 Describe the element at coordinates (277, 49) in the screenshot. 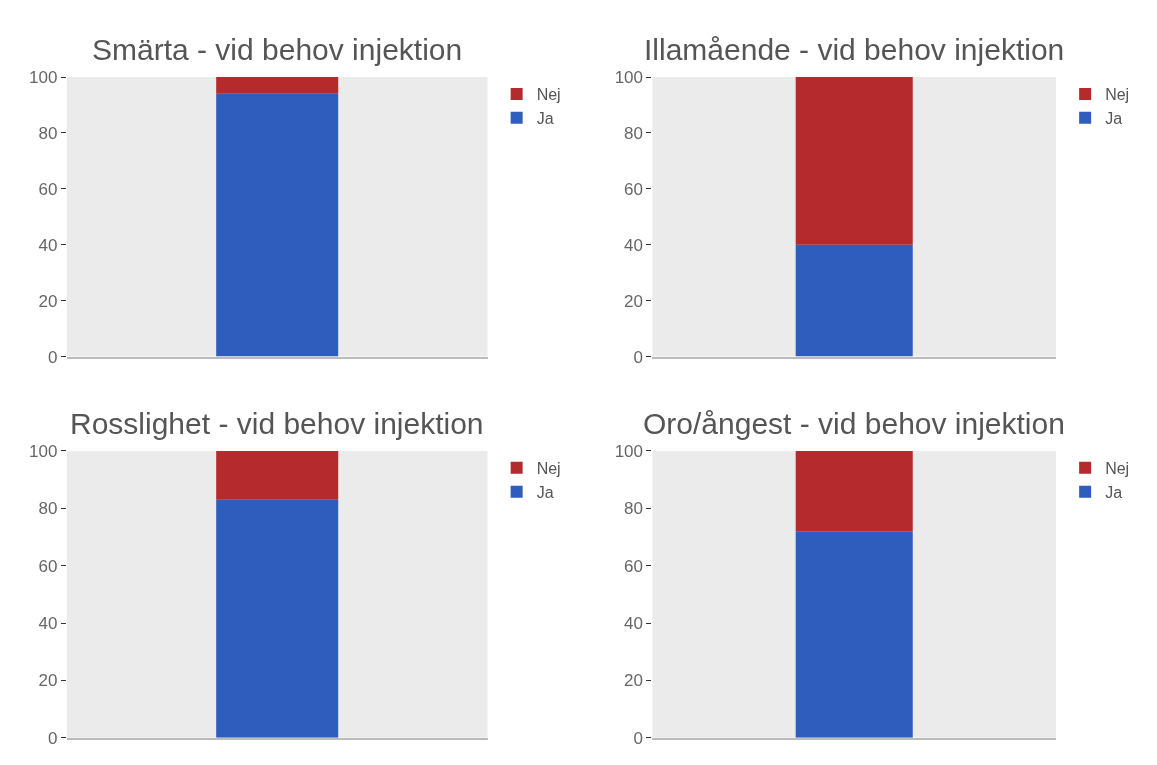

I see `chart-title: Smärta - vid behov injektion` at that location.